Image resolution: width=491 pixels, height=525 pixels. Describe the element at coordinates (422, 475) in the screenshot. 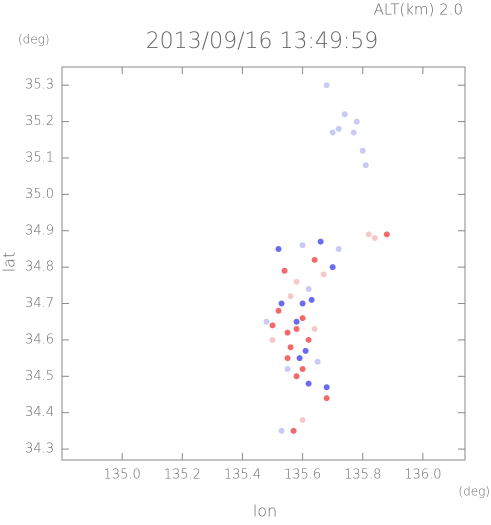

I see `x-tick-label: 136.0` at that location.